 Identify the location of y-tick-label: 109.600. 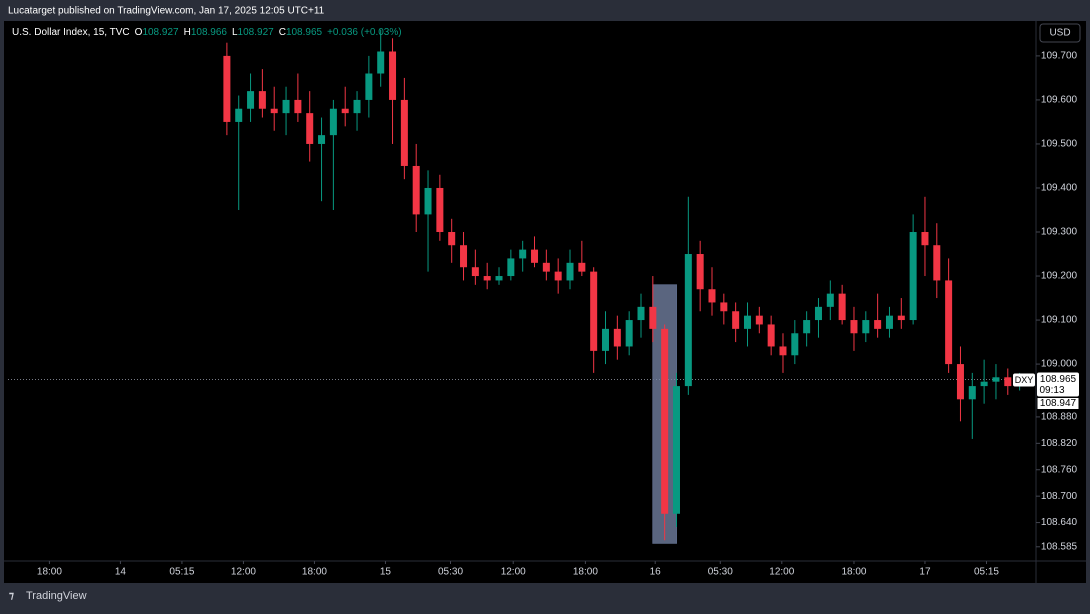
(1059, 100).